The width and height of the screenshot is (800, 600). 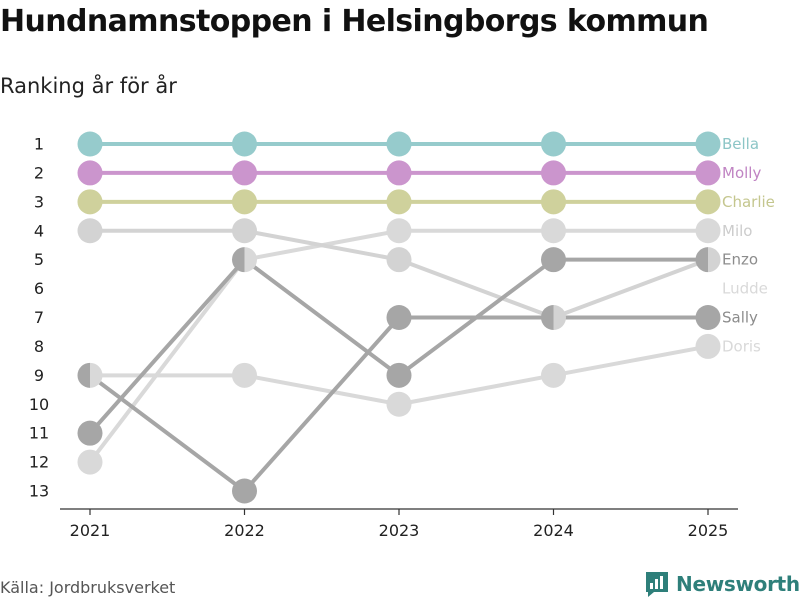 What do you see at coordinates (399, 274) in the screenshot?
I see `series-line-milo` at bounding box center [399, 274].